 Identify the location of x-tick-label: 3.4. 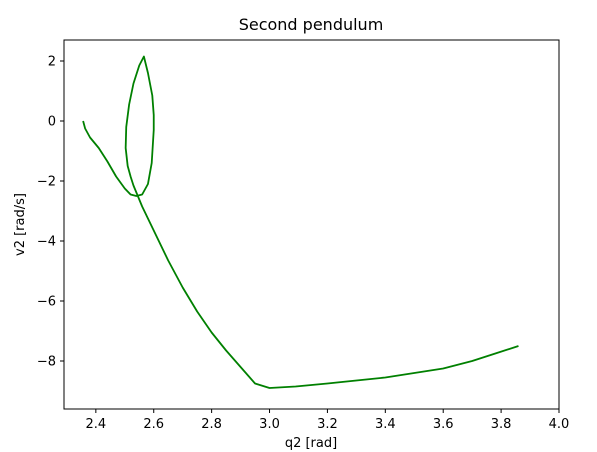
(385, 424).